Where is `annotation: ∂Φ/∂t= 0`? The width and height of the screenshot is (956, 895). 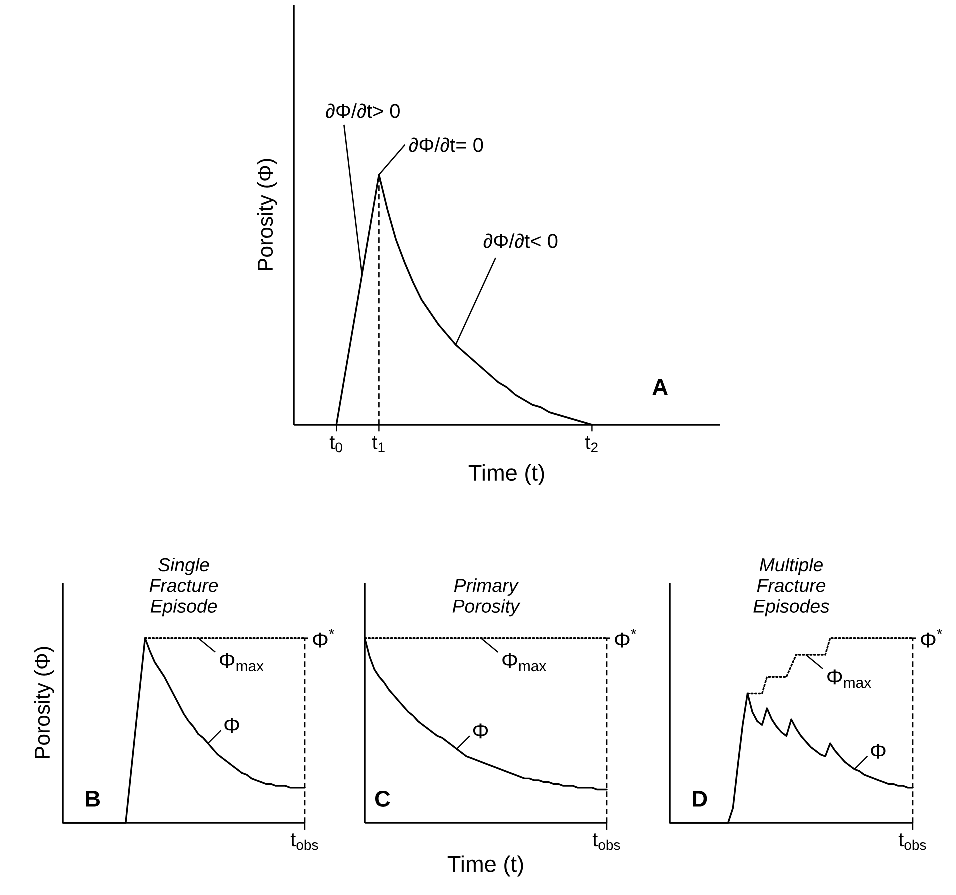 annotation: ∂Φ/∂t= 0 is located at coordinates (446, 145).